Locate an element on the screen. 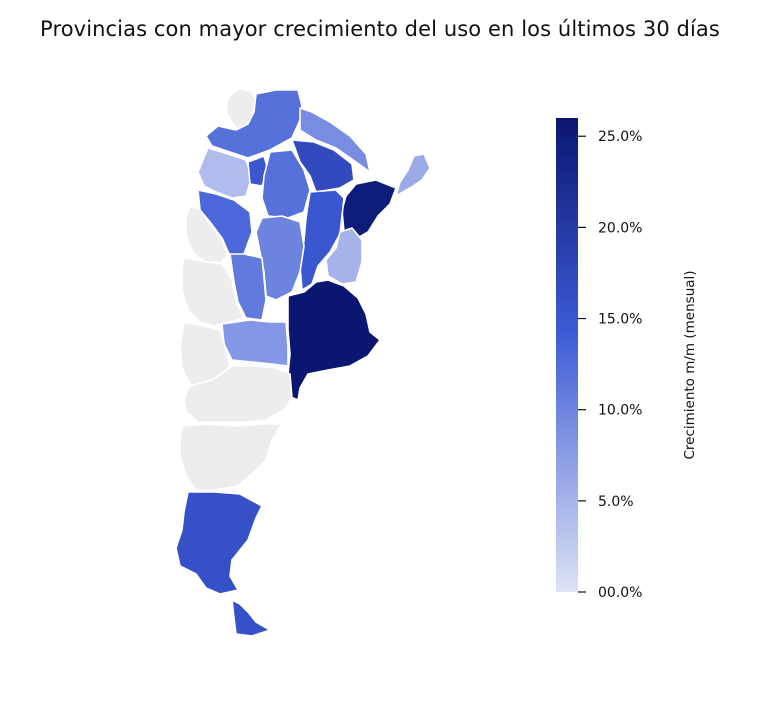 The image size is (760, 715). province-san-juan is located at coordinates (207, 234).